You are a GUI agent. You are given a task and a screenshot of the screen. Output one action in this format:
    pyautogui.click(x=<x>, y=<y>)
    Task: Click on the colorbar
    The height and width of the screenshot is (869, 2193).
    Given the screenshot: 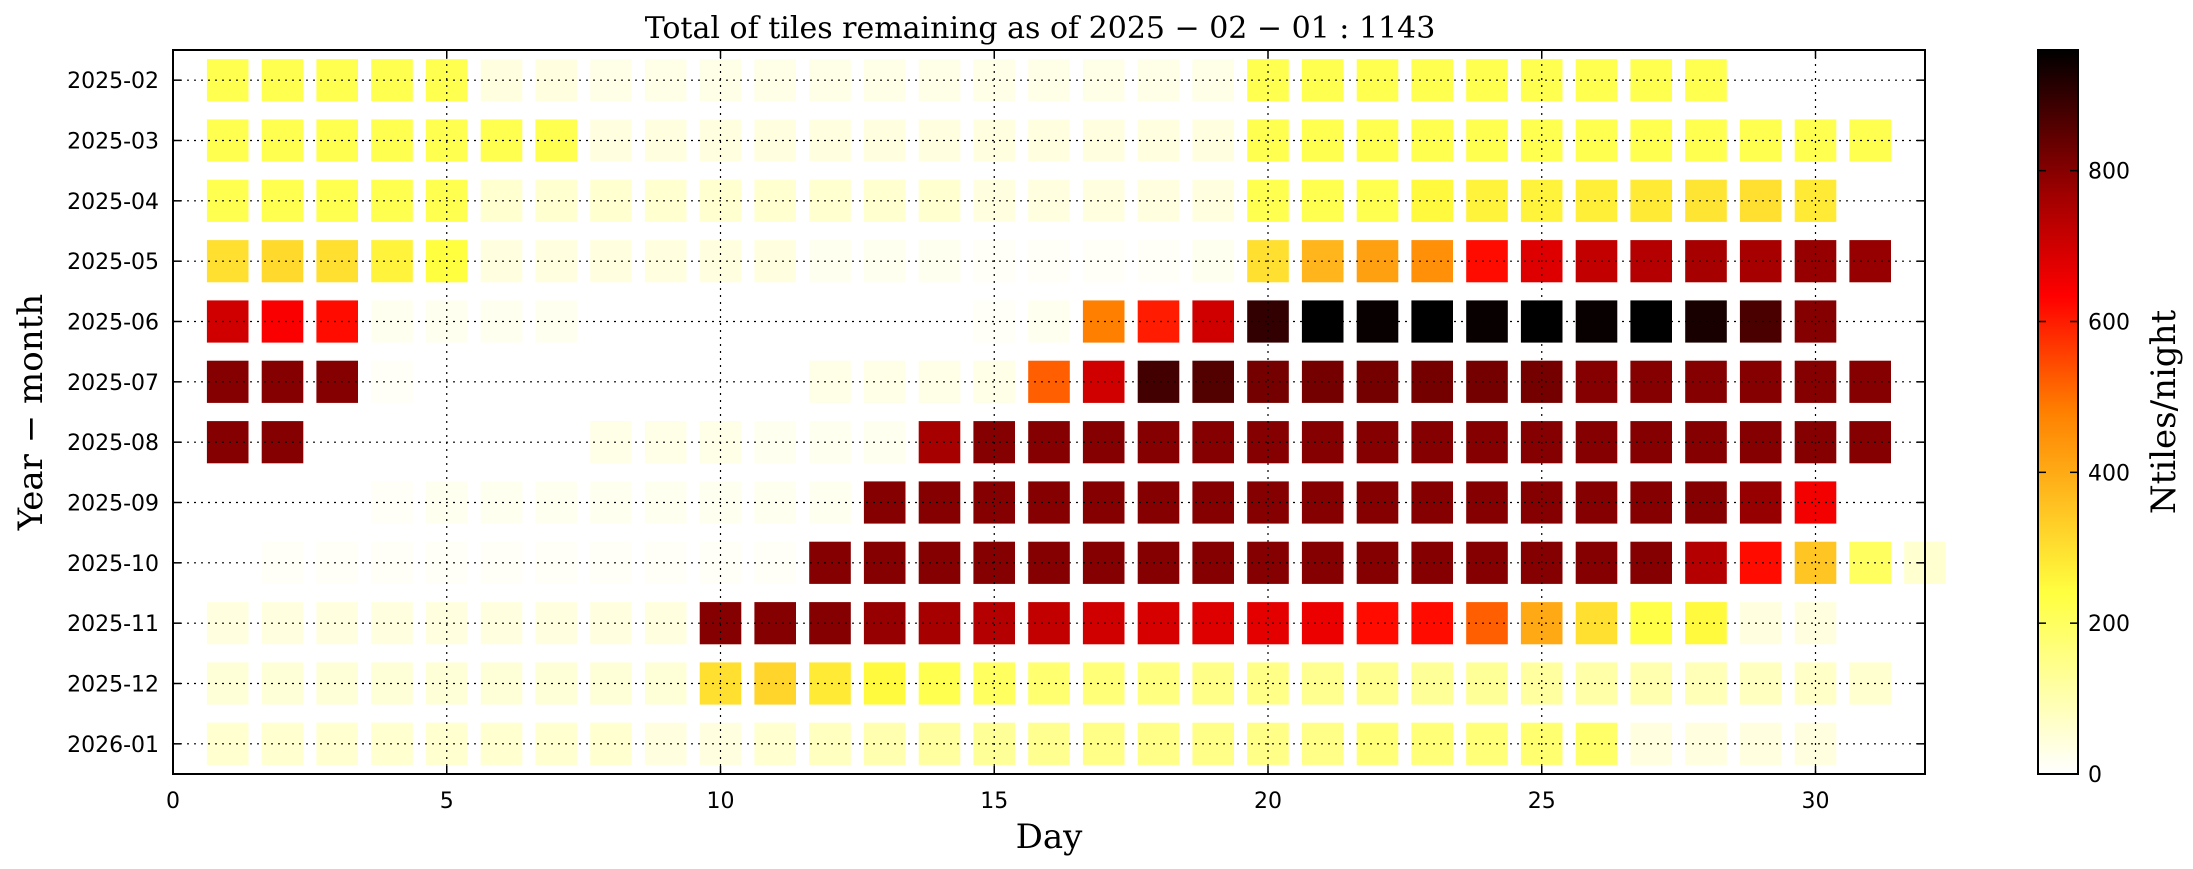 What is the action you would take?
    pyautogui.click(x=2058, y=412)
    